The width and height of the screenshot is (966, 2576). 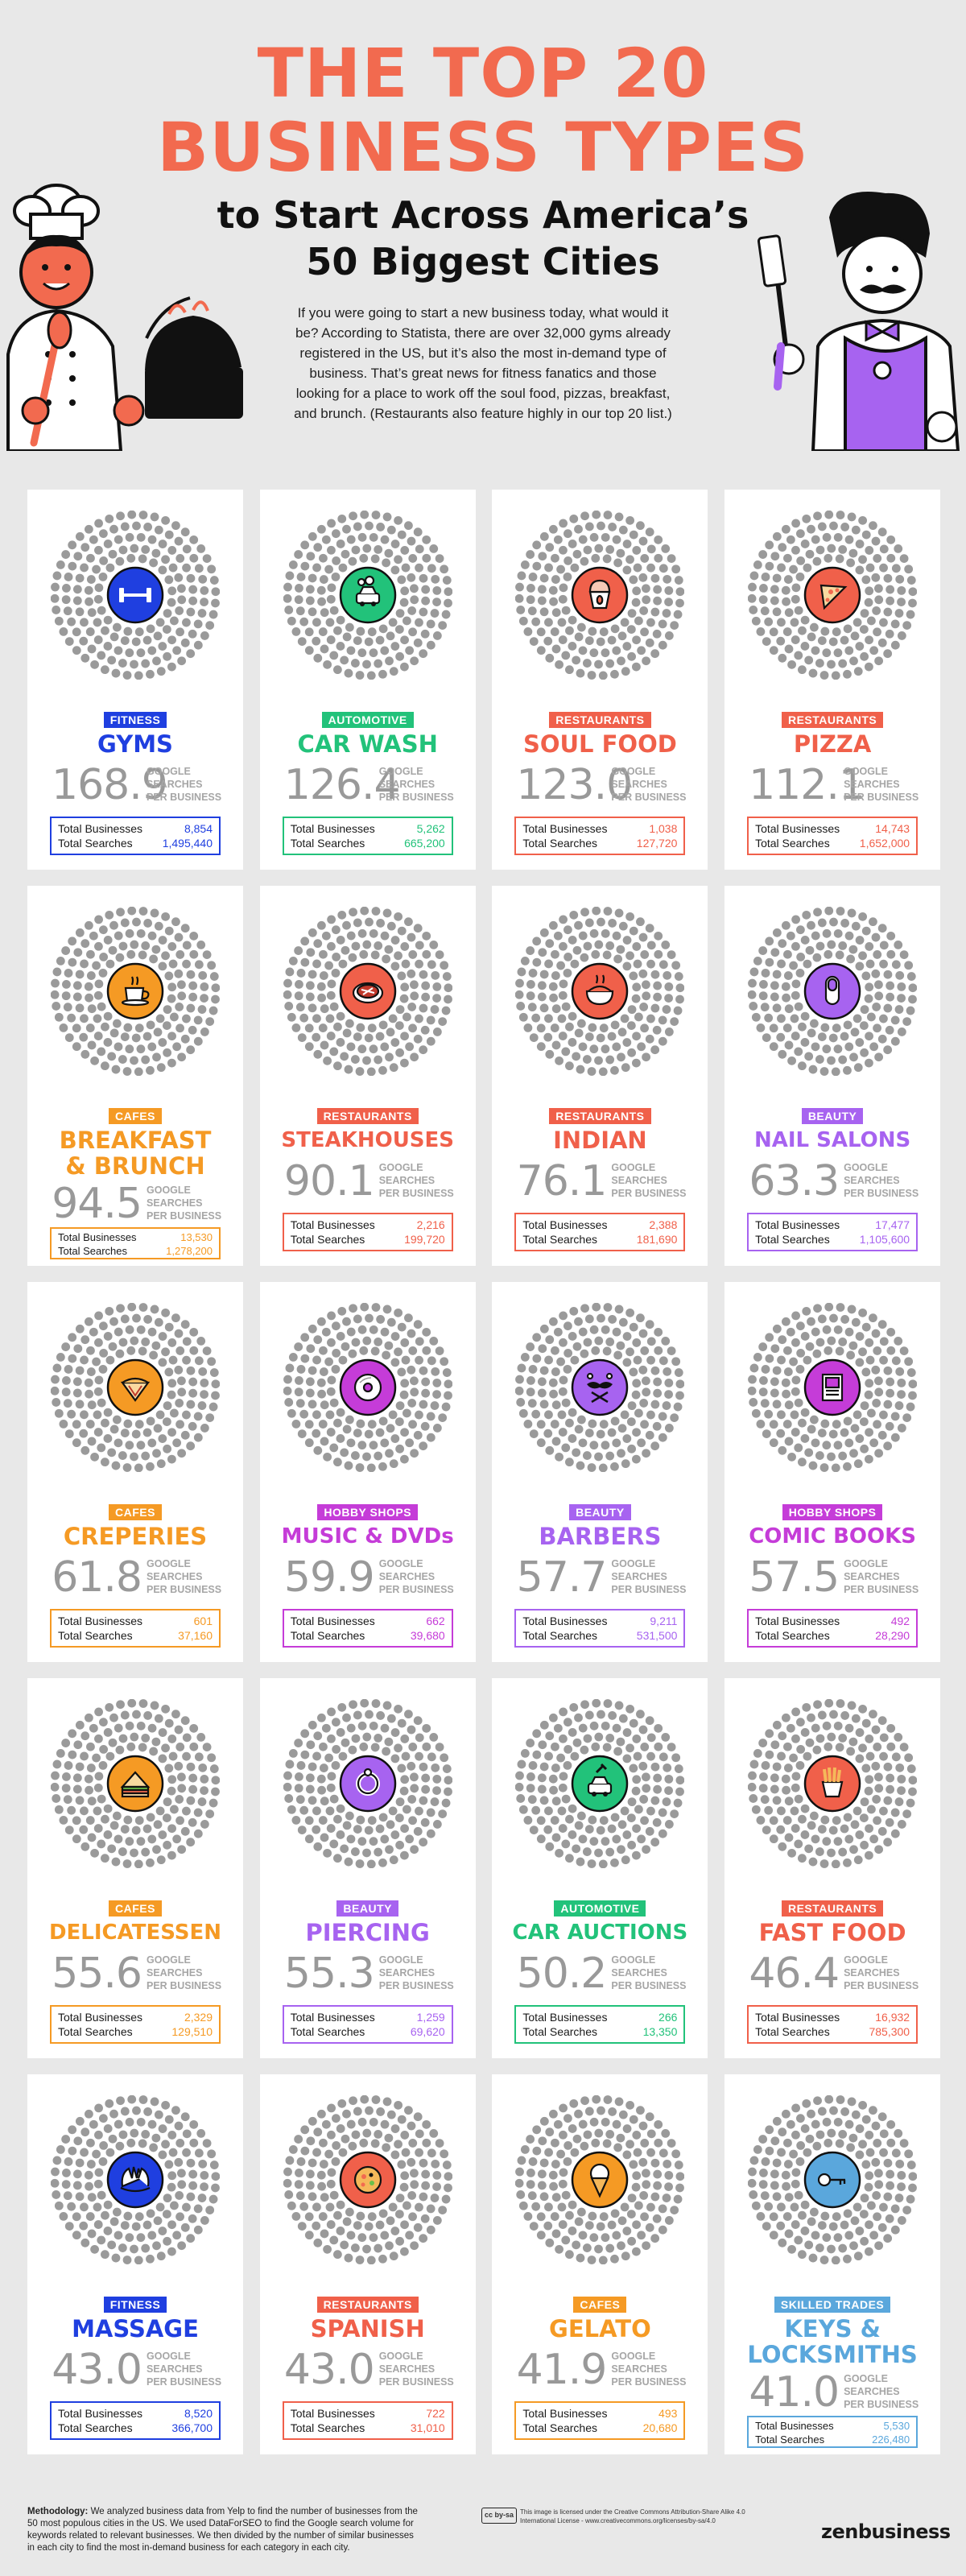 I want to click on business-name: NAIL SALONS, so click(x=832, y=1140).